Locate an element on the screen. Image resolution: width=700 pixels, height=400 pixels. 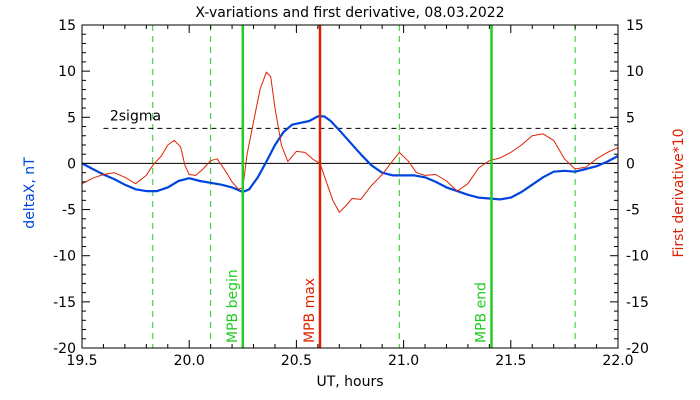
threshold-label: 2sigma is located at coordinates (135, 116).